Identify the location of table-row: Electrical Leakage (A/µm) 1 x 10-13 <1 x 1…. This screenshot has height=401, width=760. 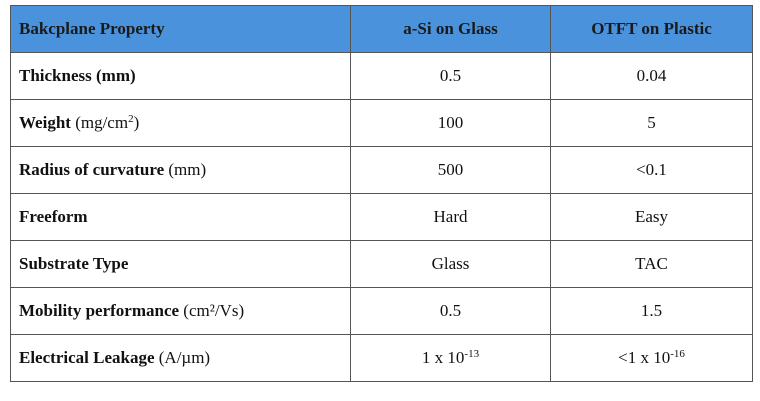
(381, 358).